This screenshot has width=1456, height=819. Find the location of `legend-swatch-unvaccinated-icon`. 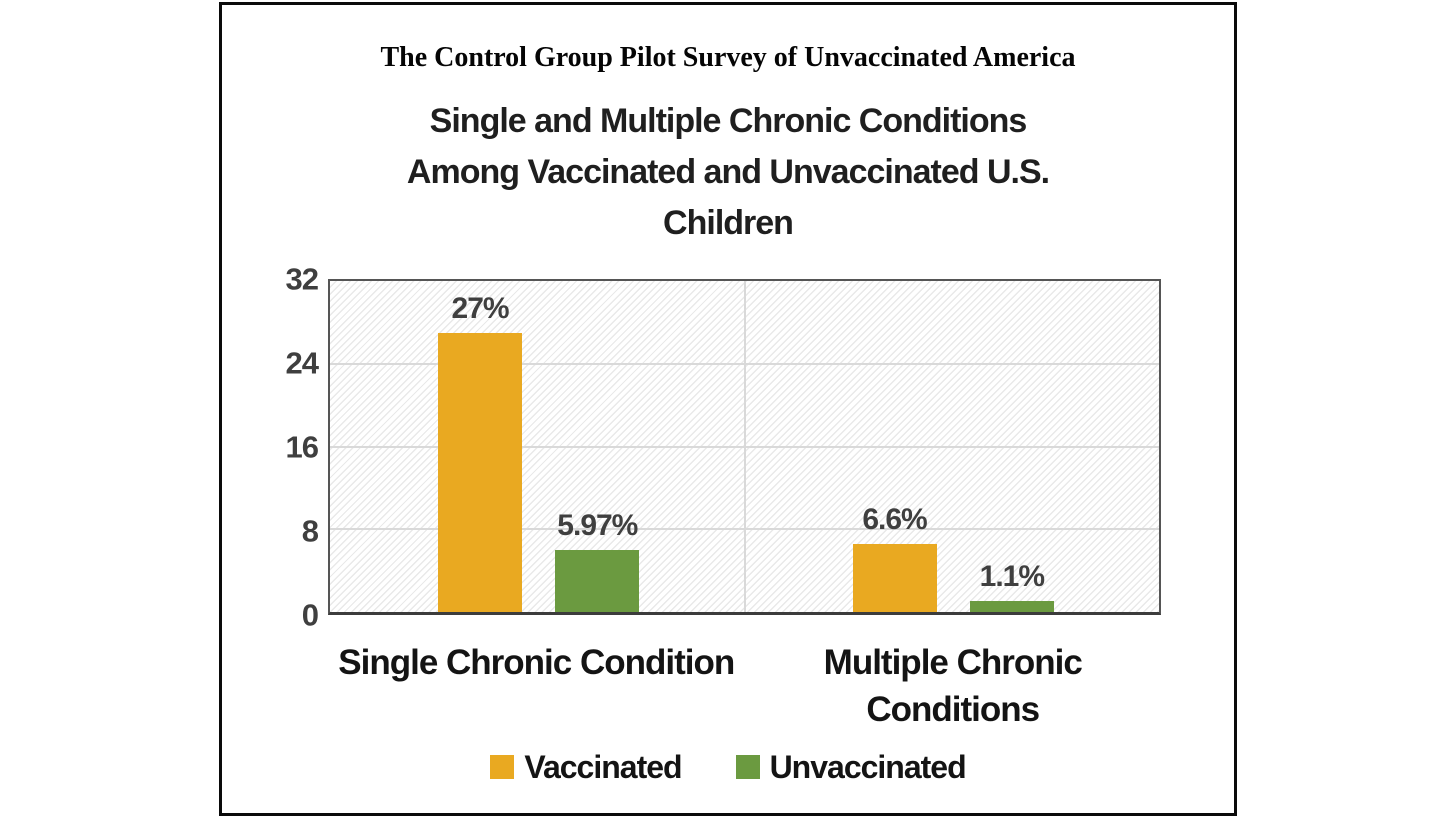

legend-swatch-unvaccinated-icon is located at coordinates (747, 767).